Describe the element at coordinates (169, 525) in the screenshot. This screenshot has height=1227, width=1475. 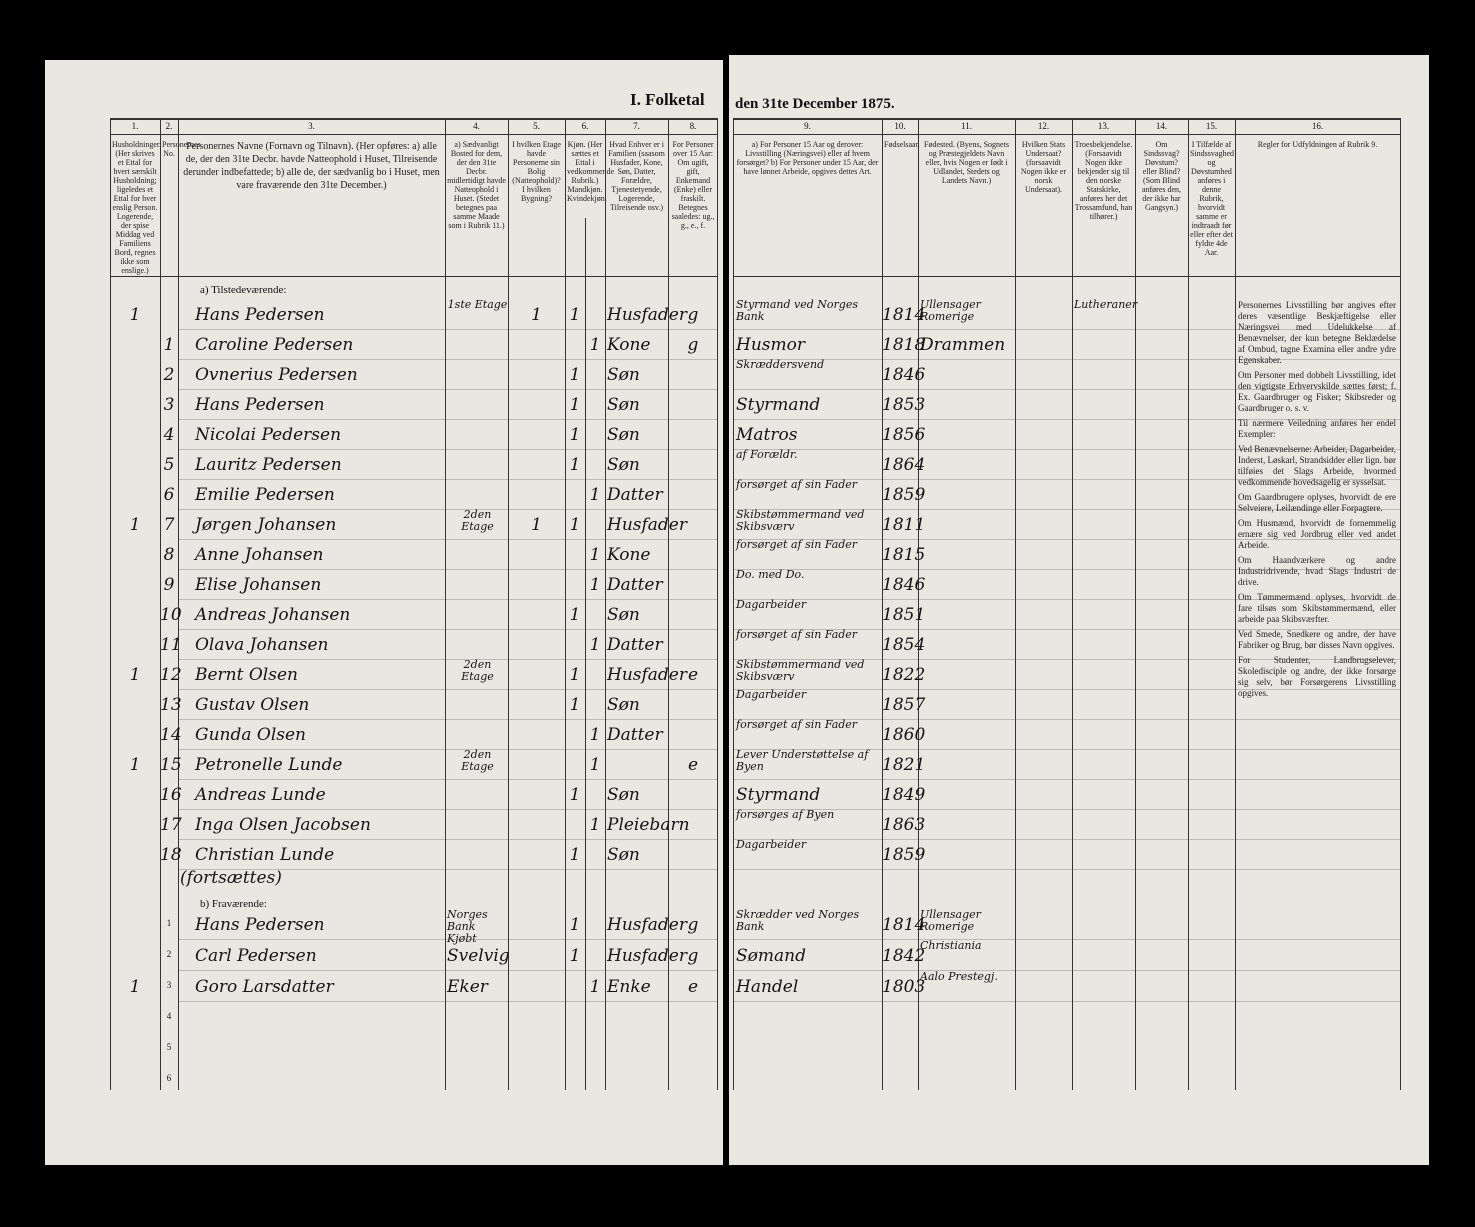
I see `cell-no: 7` at that location.